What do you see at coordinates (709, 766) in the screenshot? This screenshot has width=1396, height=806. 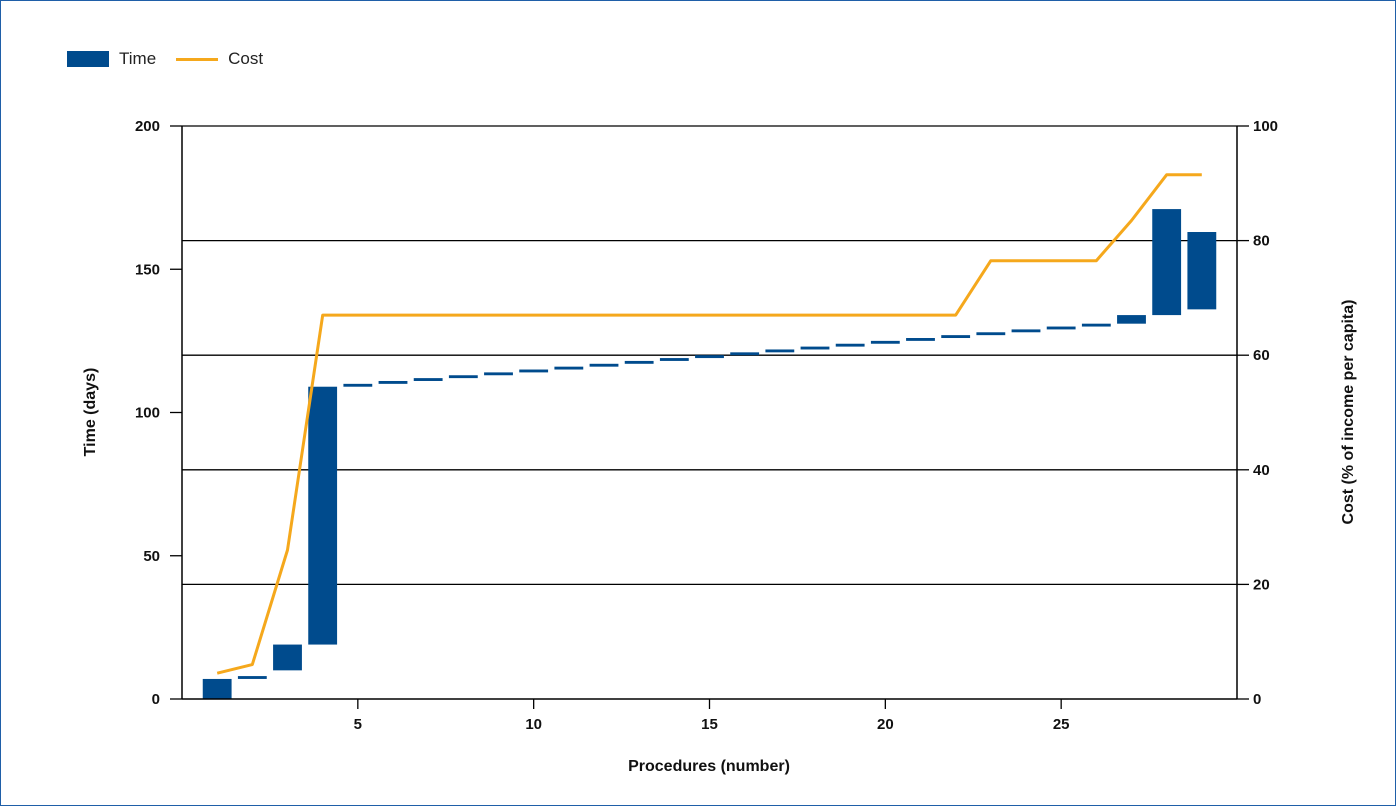 I see `x-axis-title: Procedures (number)` at bounding box center [709, 766].